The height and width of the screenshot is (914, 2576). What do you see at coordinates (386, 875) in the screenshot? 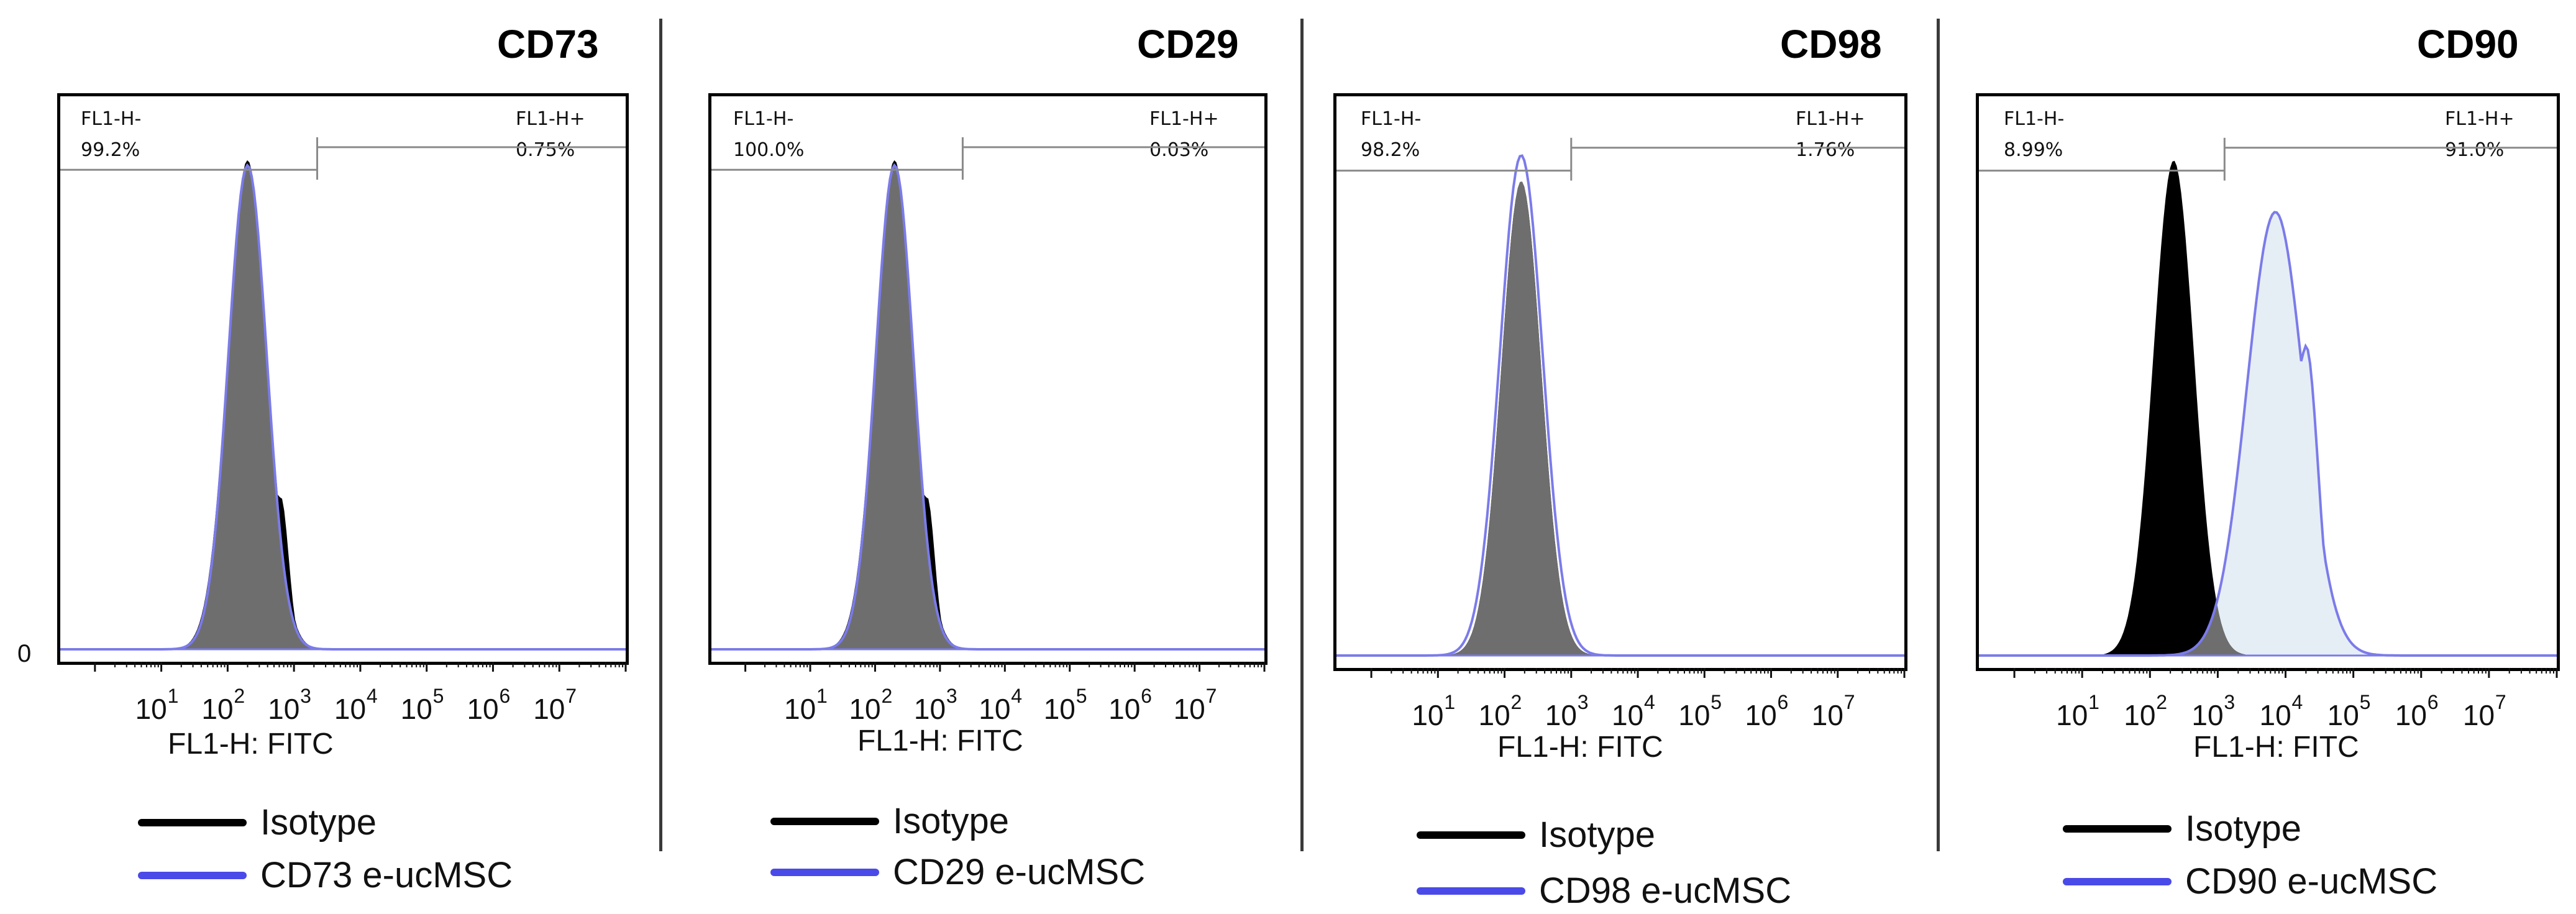
I see `legend-label: CD73 e-ucMSC` at bounding box center [386, 875].